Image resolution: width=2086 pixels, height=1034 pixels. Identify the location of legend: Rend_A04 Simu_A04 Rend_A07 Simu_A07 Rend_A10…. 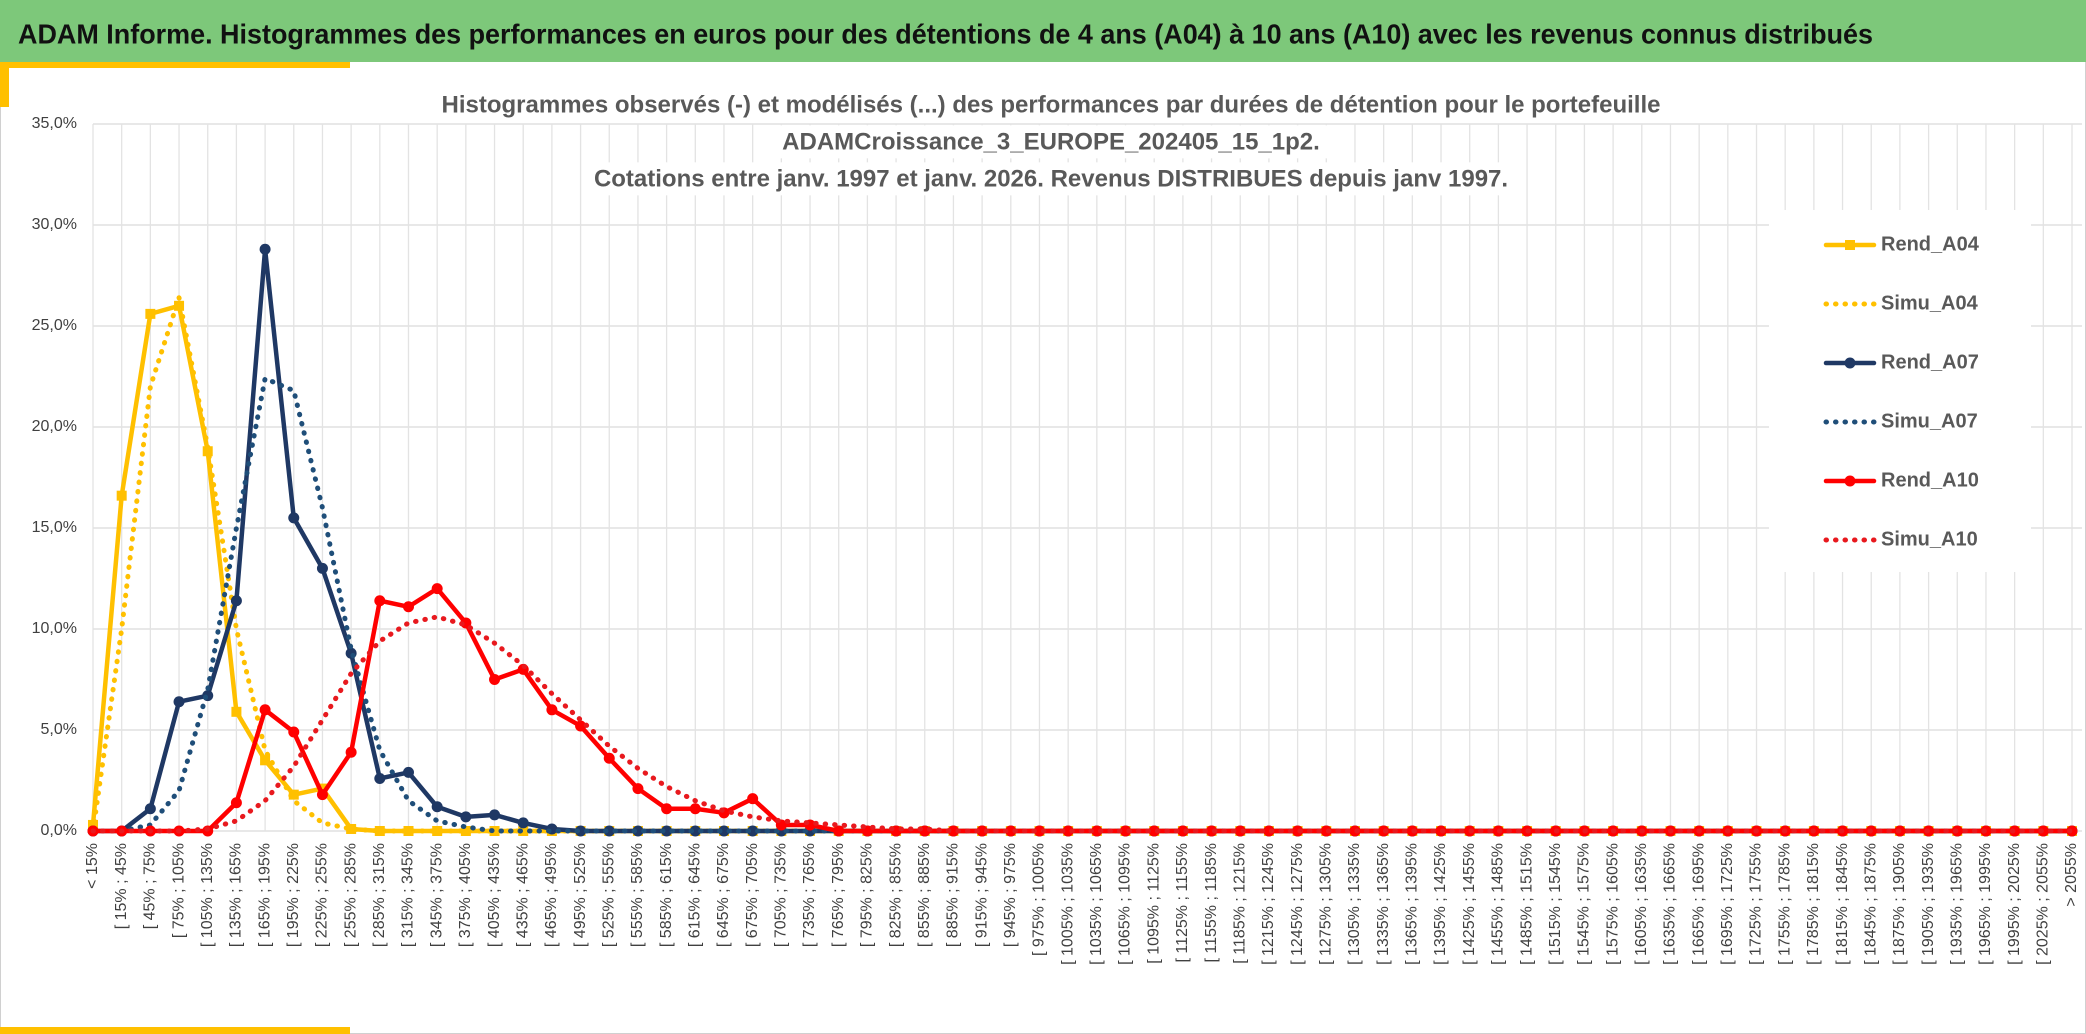
(1900, 391).